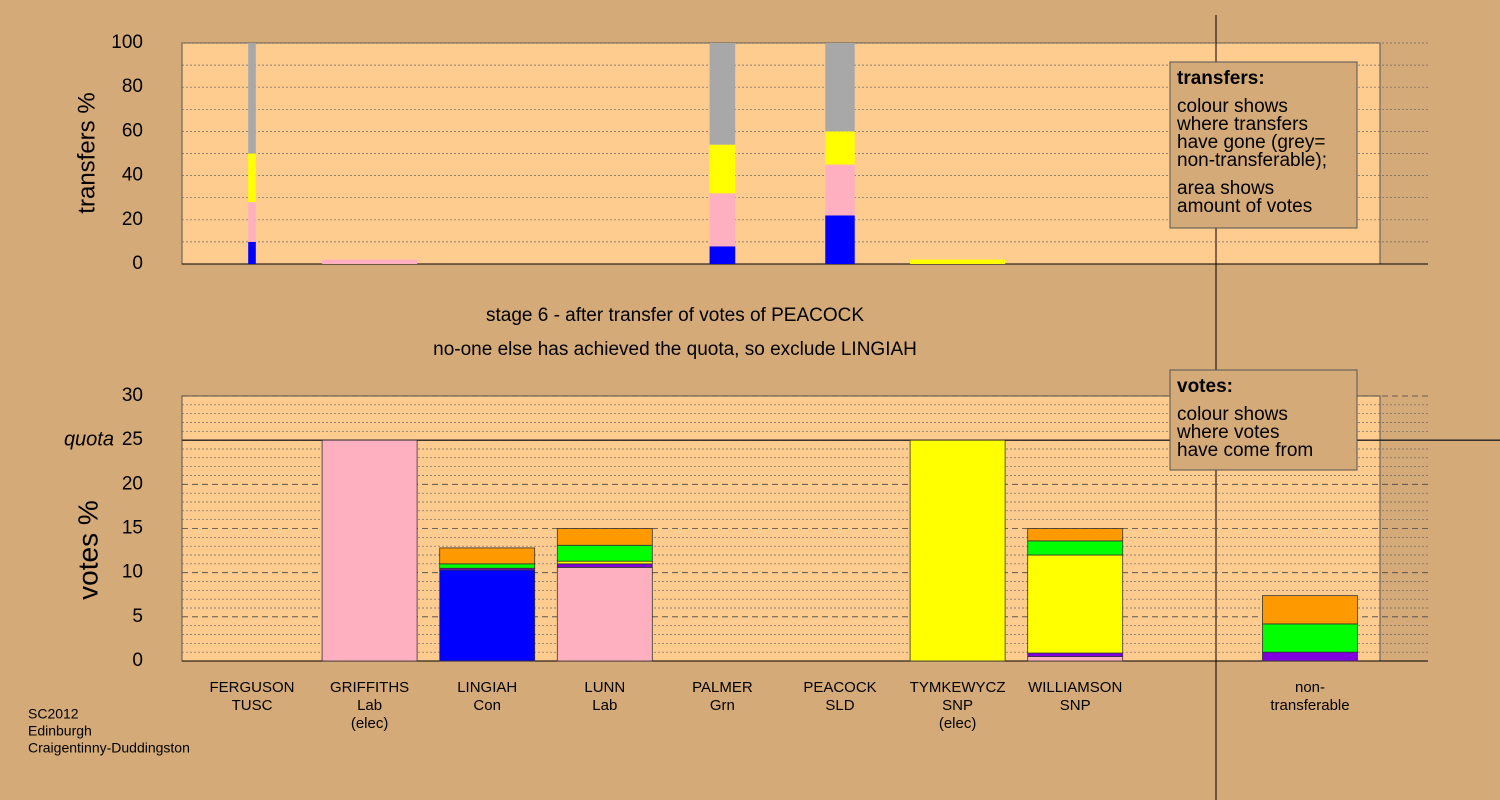  I want to click on x-tick-label: FERGUSON, so click(251, 687).